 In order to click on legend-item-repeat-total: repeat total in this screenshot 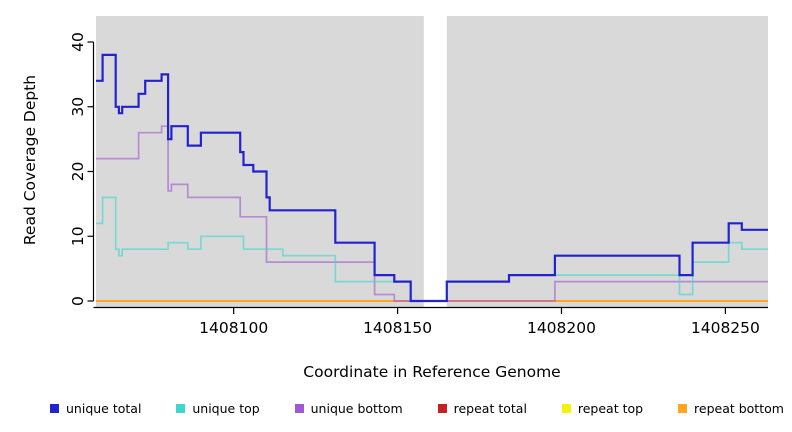, I will do `click(482, 408)`.